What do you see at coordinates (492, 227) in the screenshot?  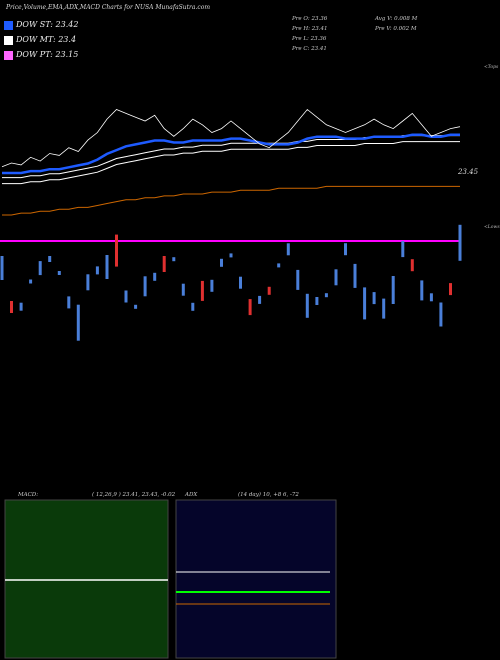 I see `lows-tag: <Lows` at bounding box center [492, 227].